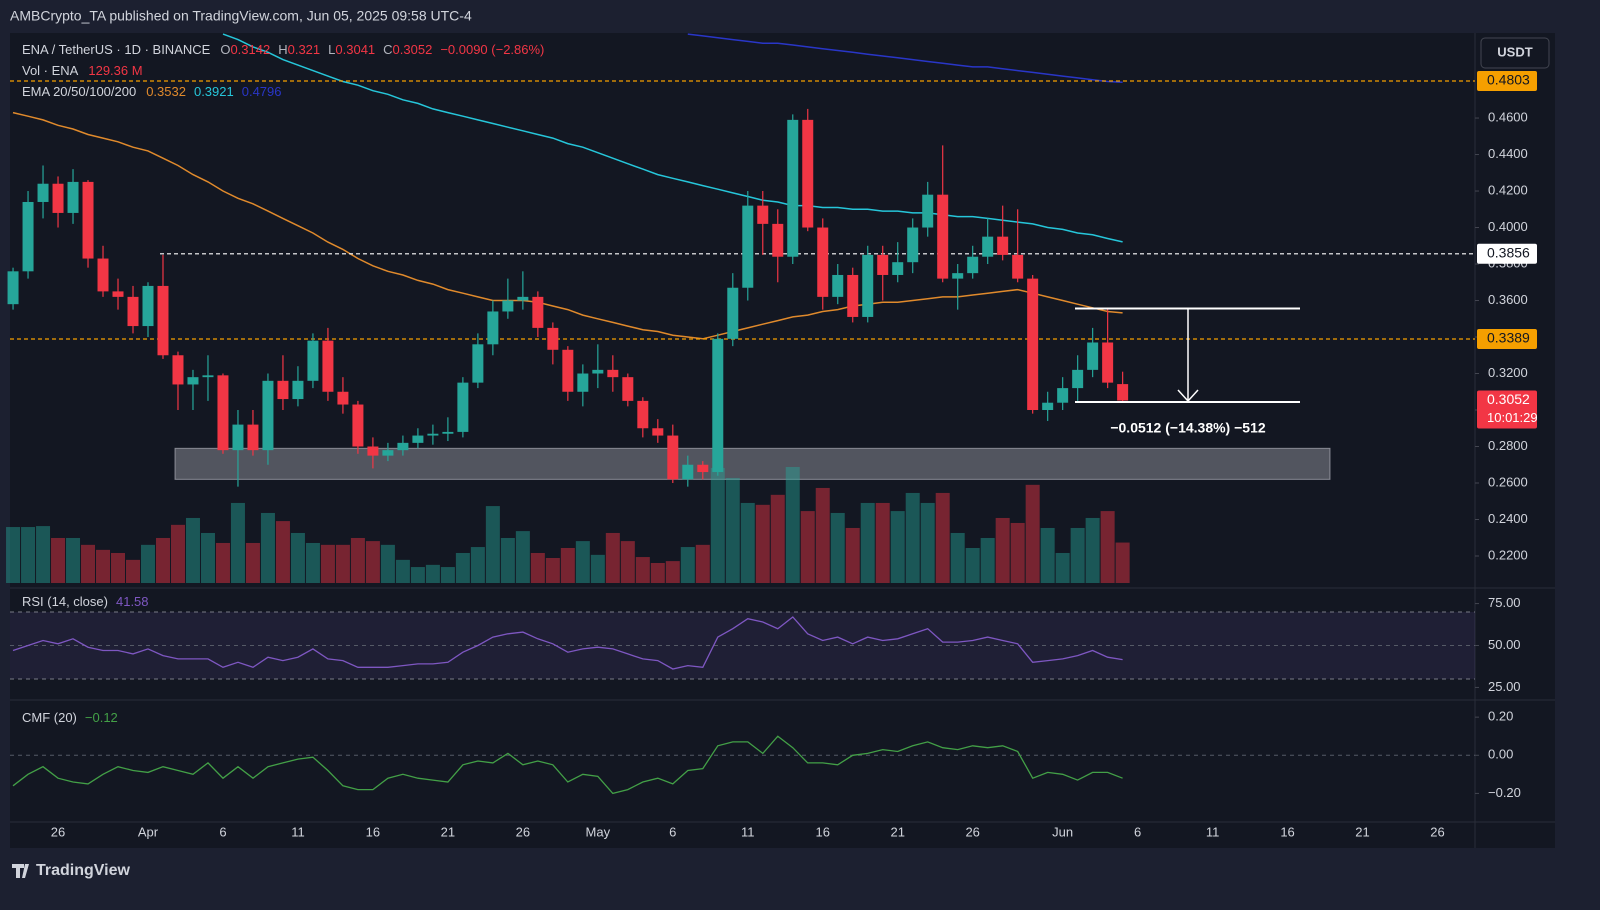  I want to click on y-tick-label: 0.00, so click(1500, 754).